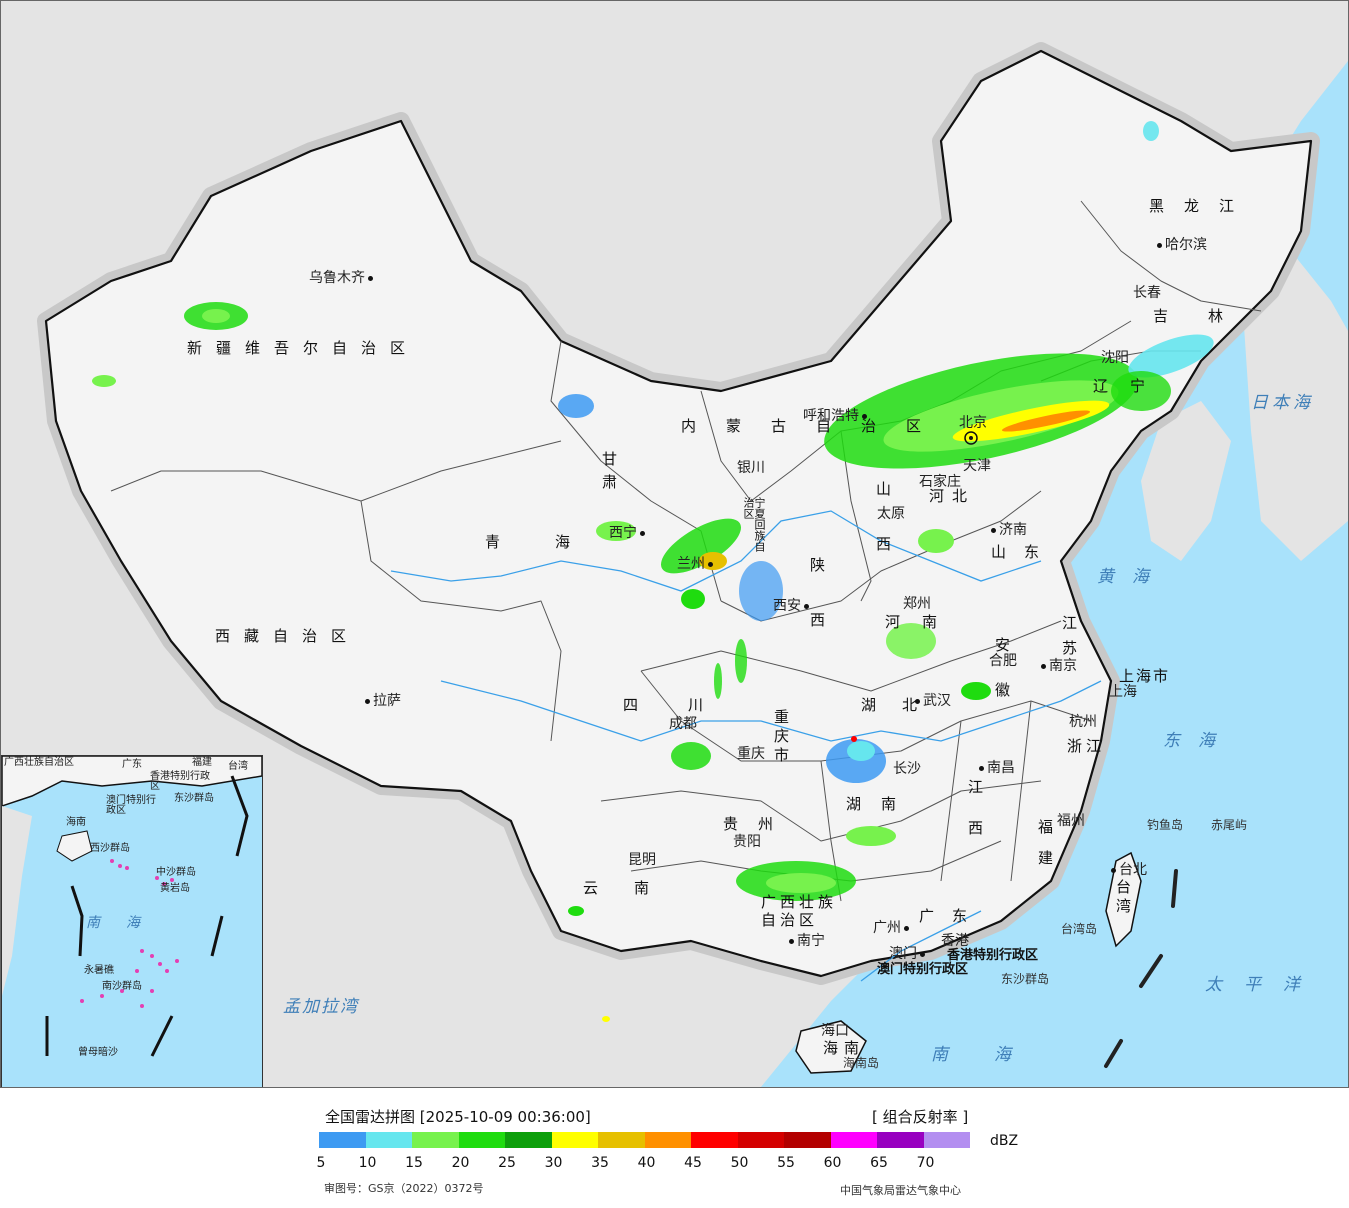 The height and width of the screenshot is (1208, 1349). I want to click on province-label-guangxi: 广西壮族自治区, so click(799, 911).